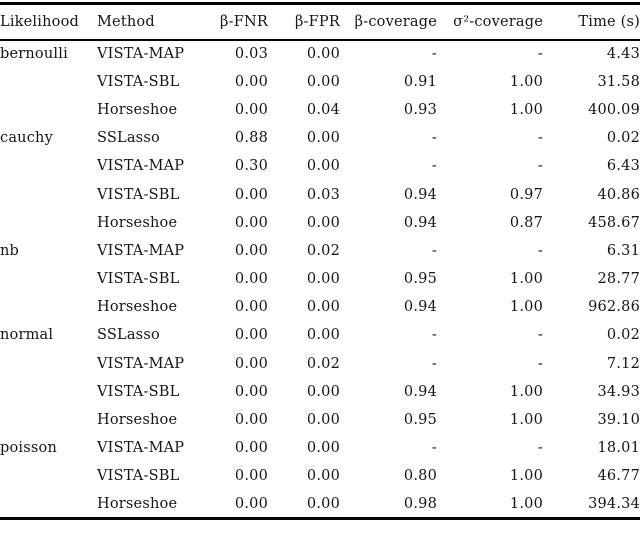 This screenshot has width=640, height=534. Describe the element at coordinates (618, 279) in the screenshot. I see `cell-time: 28.77` at that location.